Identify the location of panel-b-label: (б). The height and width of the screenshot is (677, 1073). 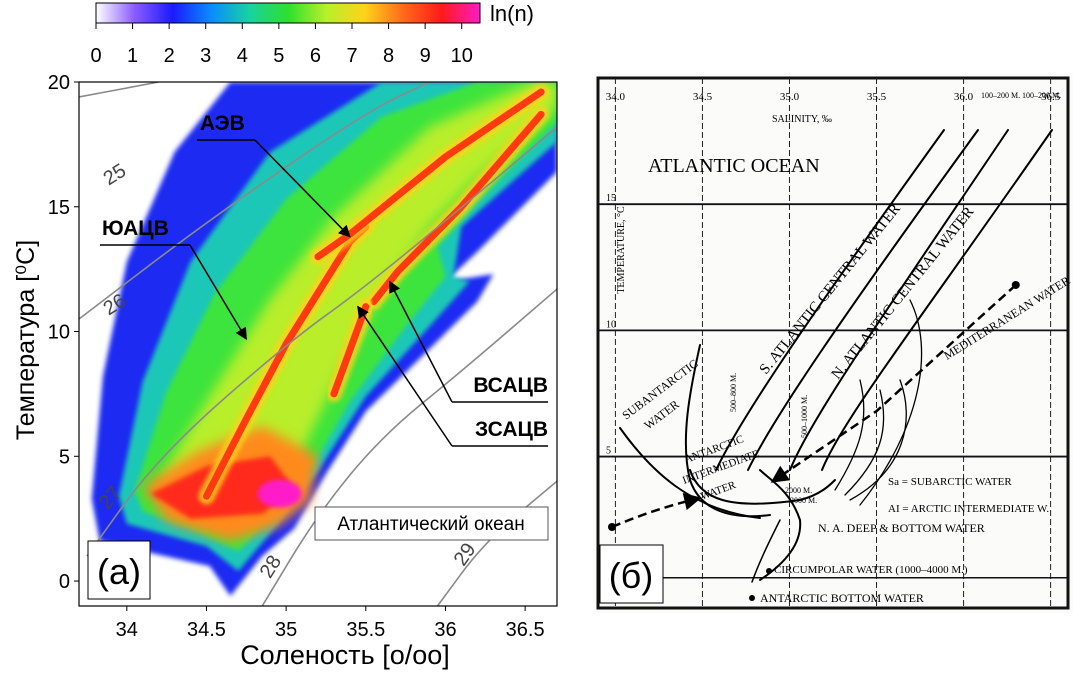
(631, 575).